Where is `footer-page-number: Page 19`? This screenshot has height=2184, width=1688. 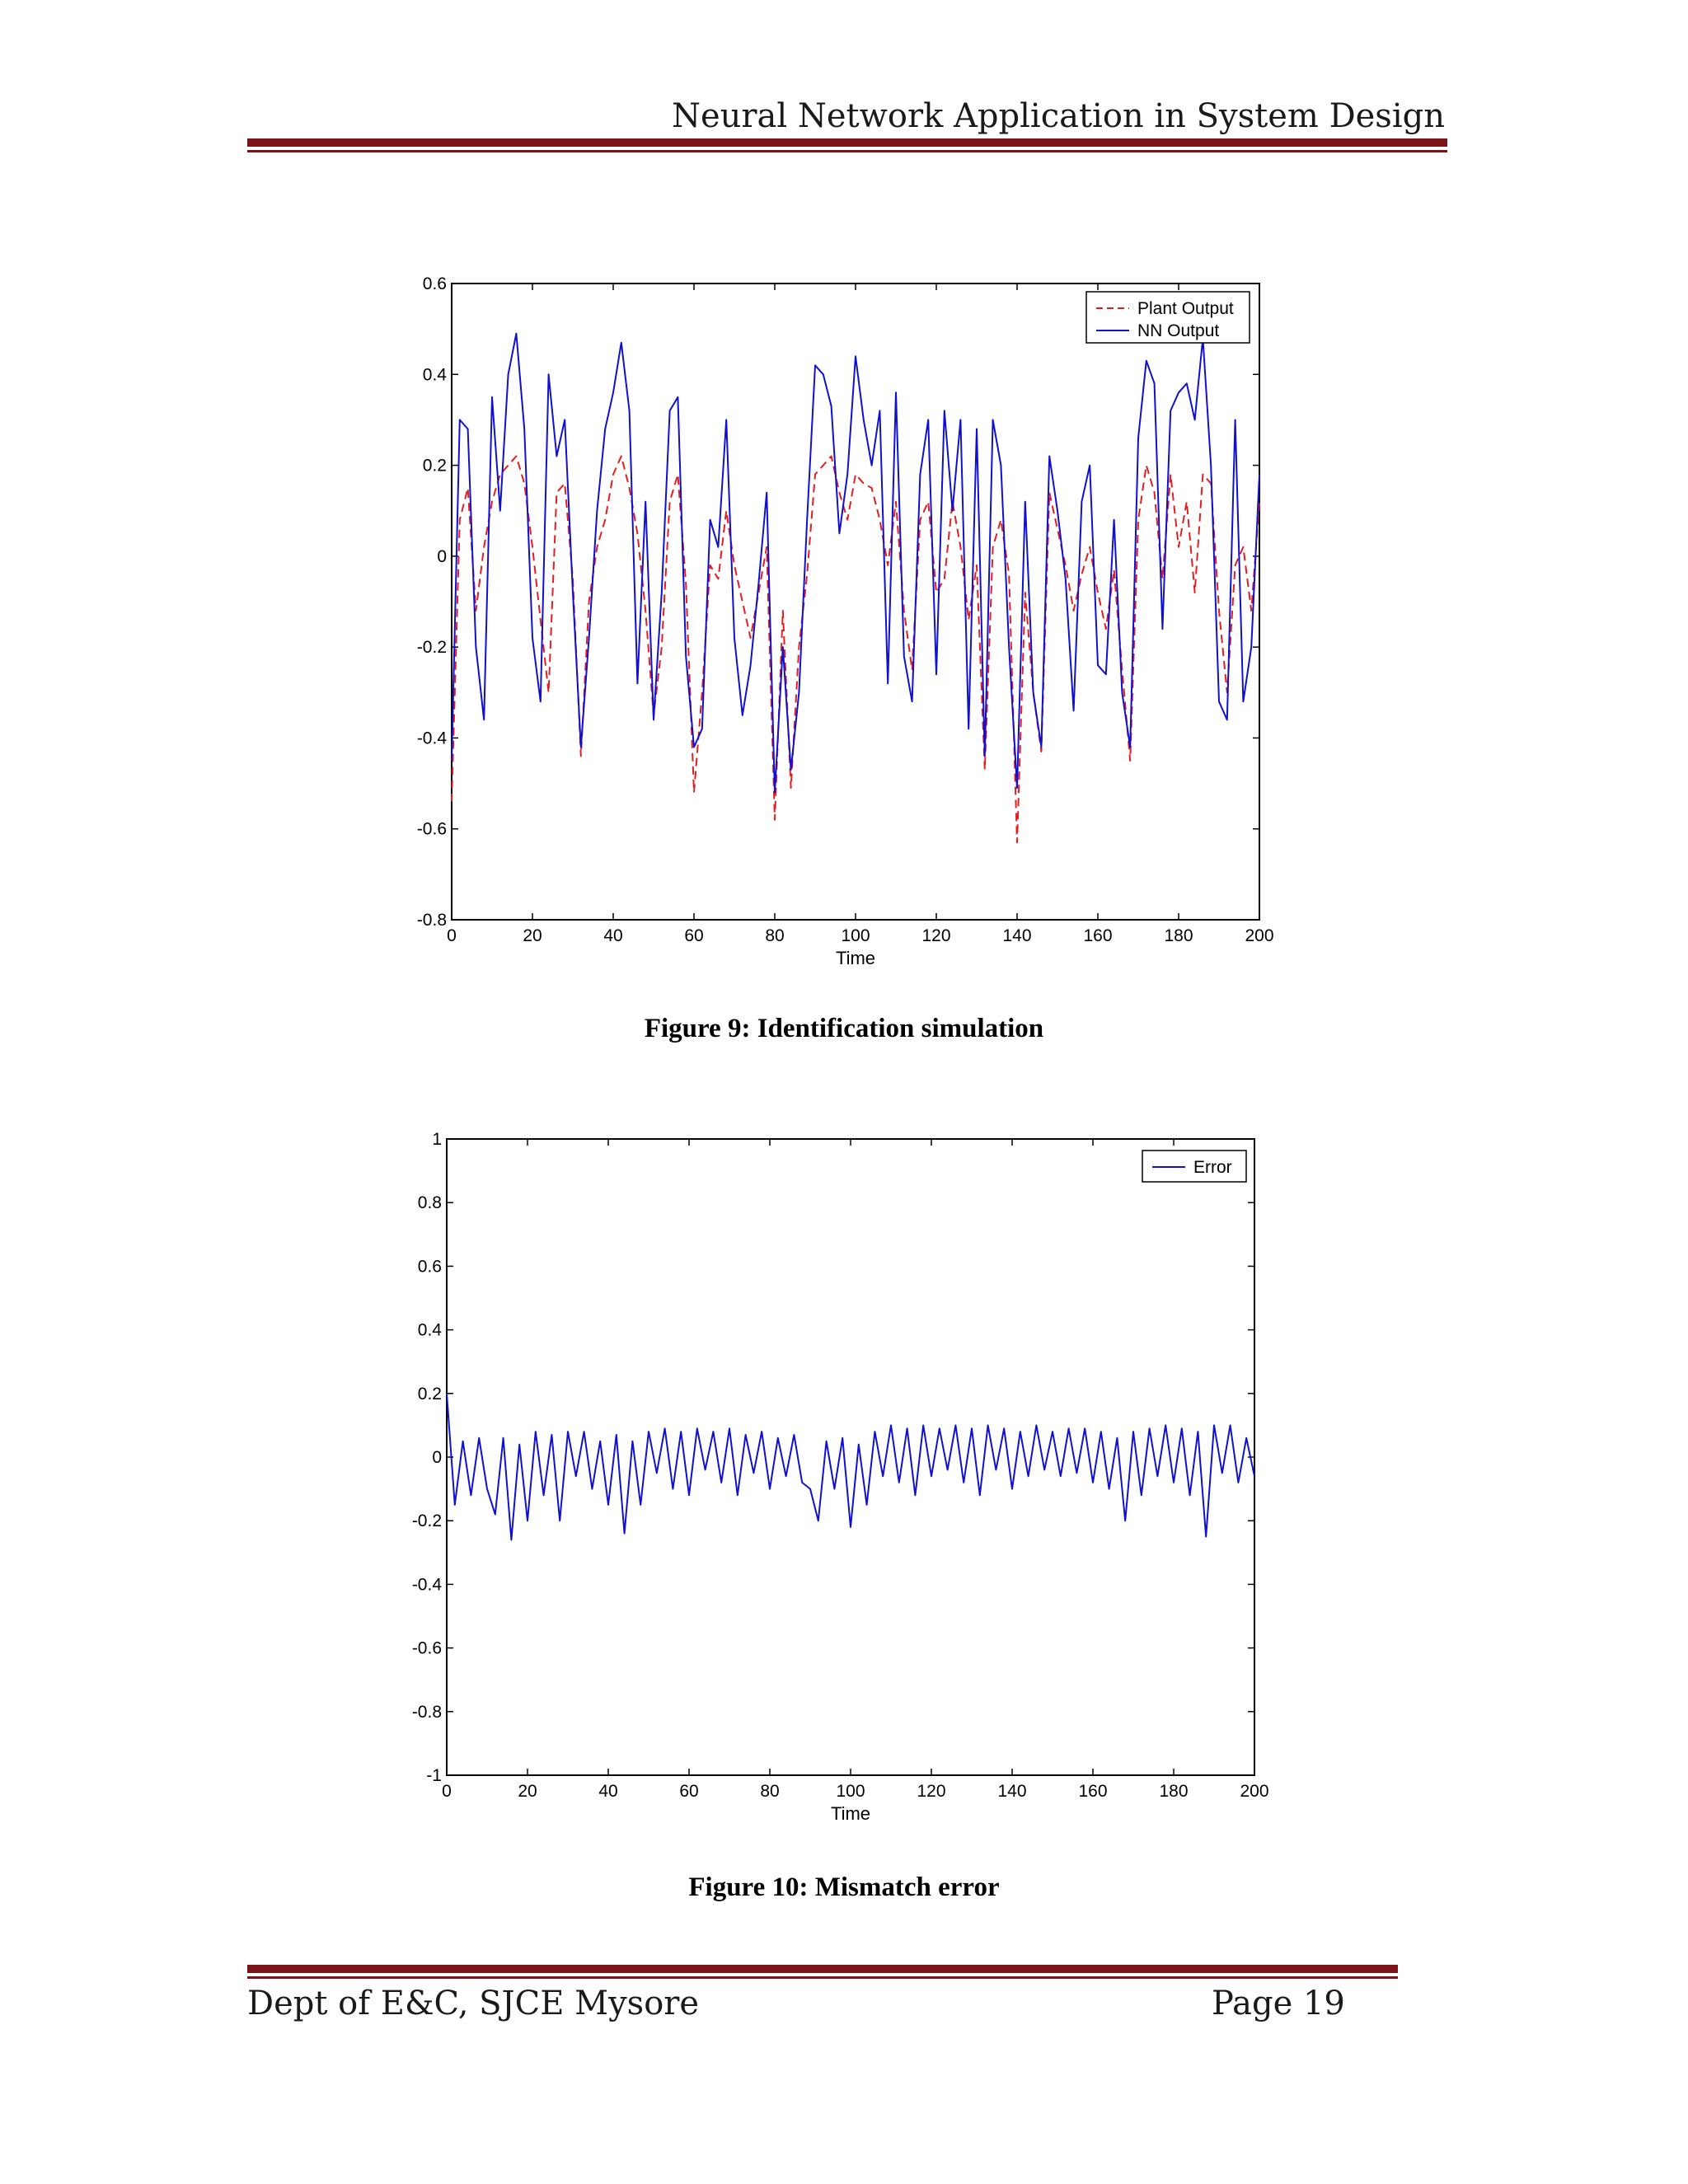 footer-page-number: Page 19 is located at coordinates (1278, 2003).